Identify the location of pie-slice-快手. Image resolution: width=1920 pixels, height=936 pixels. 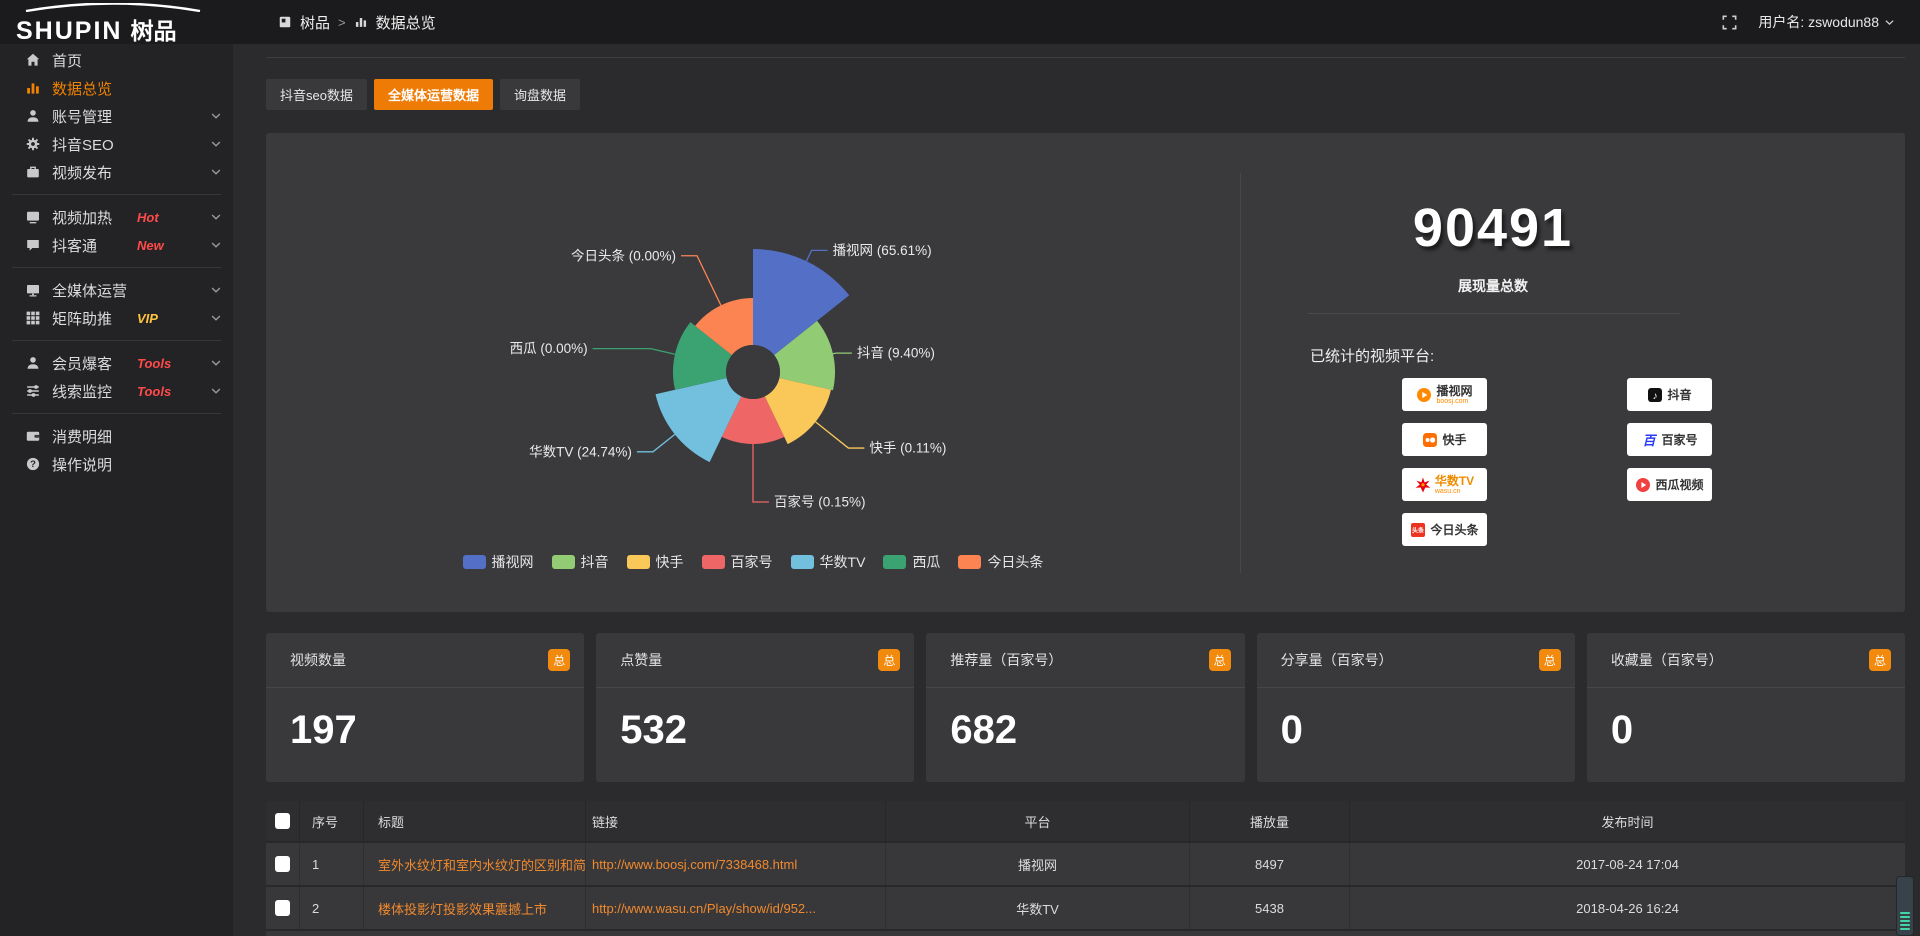
(797, 411).